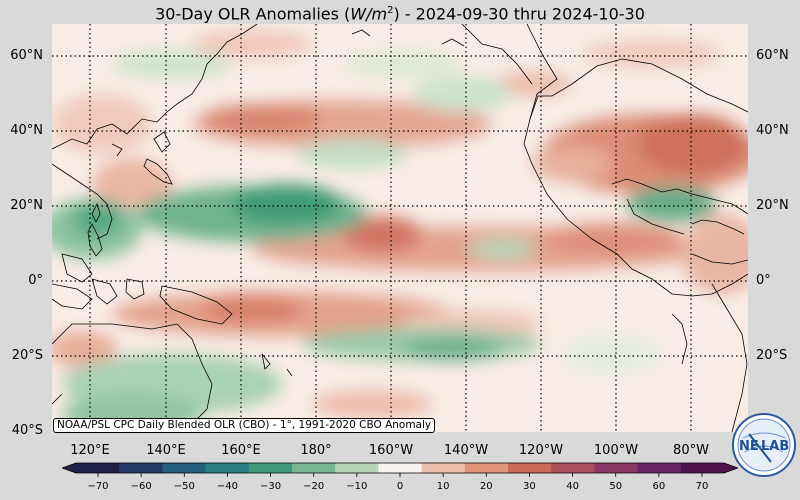 Image resolution: width=800 pixels, height=500 pixels. Describe the element at coordinates (141, 486) in the screenshot. I see `colorbar-tick-label: −60` at that location.